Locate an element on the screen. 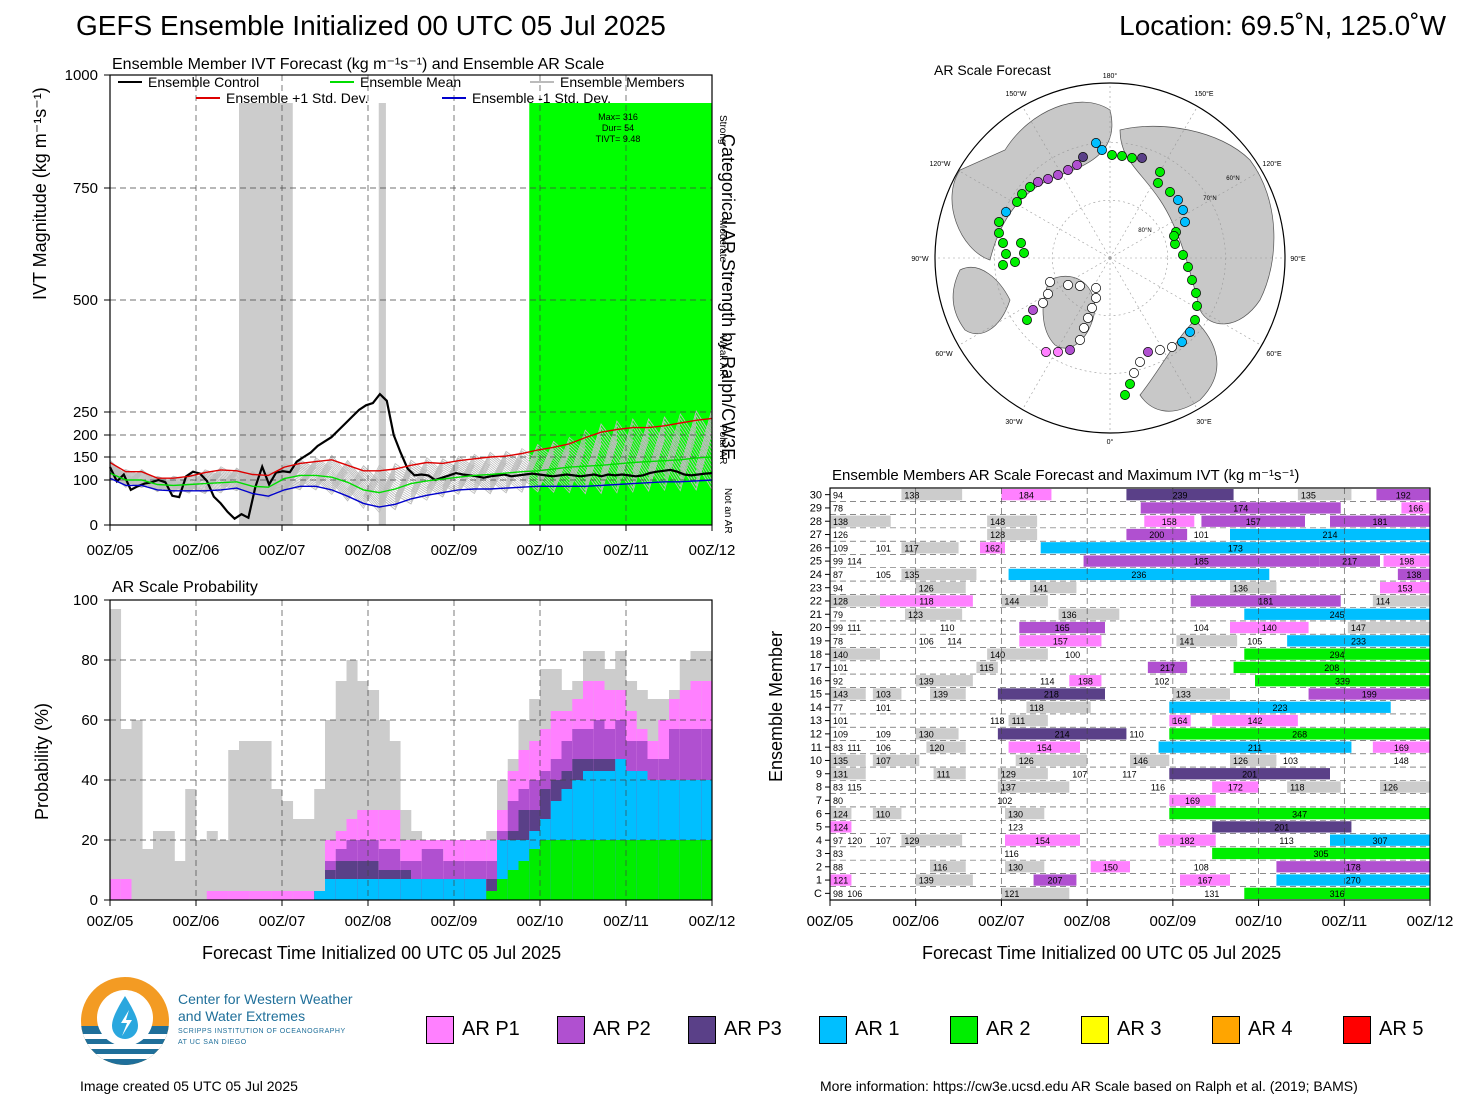 The height and width of the screenshot is (1110, 1476). prob-xtick-label: 00Z/07 is located at coordinates (282, 921).